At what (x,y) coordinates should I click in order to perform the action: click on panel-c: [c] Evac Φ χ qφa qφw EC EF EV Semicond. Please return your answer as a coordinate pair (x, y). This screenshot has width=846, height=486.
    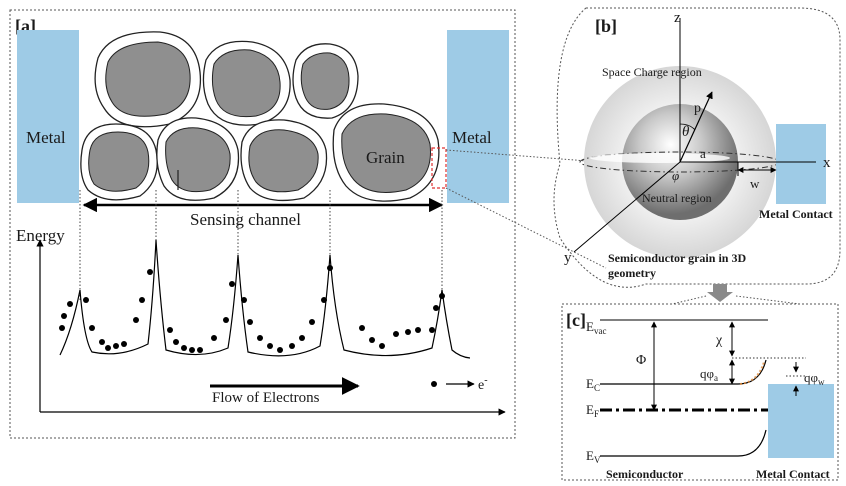
    Looking at the image, I should click on (700, 392).